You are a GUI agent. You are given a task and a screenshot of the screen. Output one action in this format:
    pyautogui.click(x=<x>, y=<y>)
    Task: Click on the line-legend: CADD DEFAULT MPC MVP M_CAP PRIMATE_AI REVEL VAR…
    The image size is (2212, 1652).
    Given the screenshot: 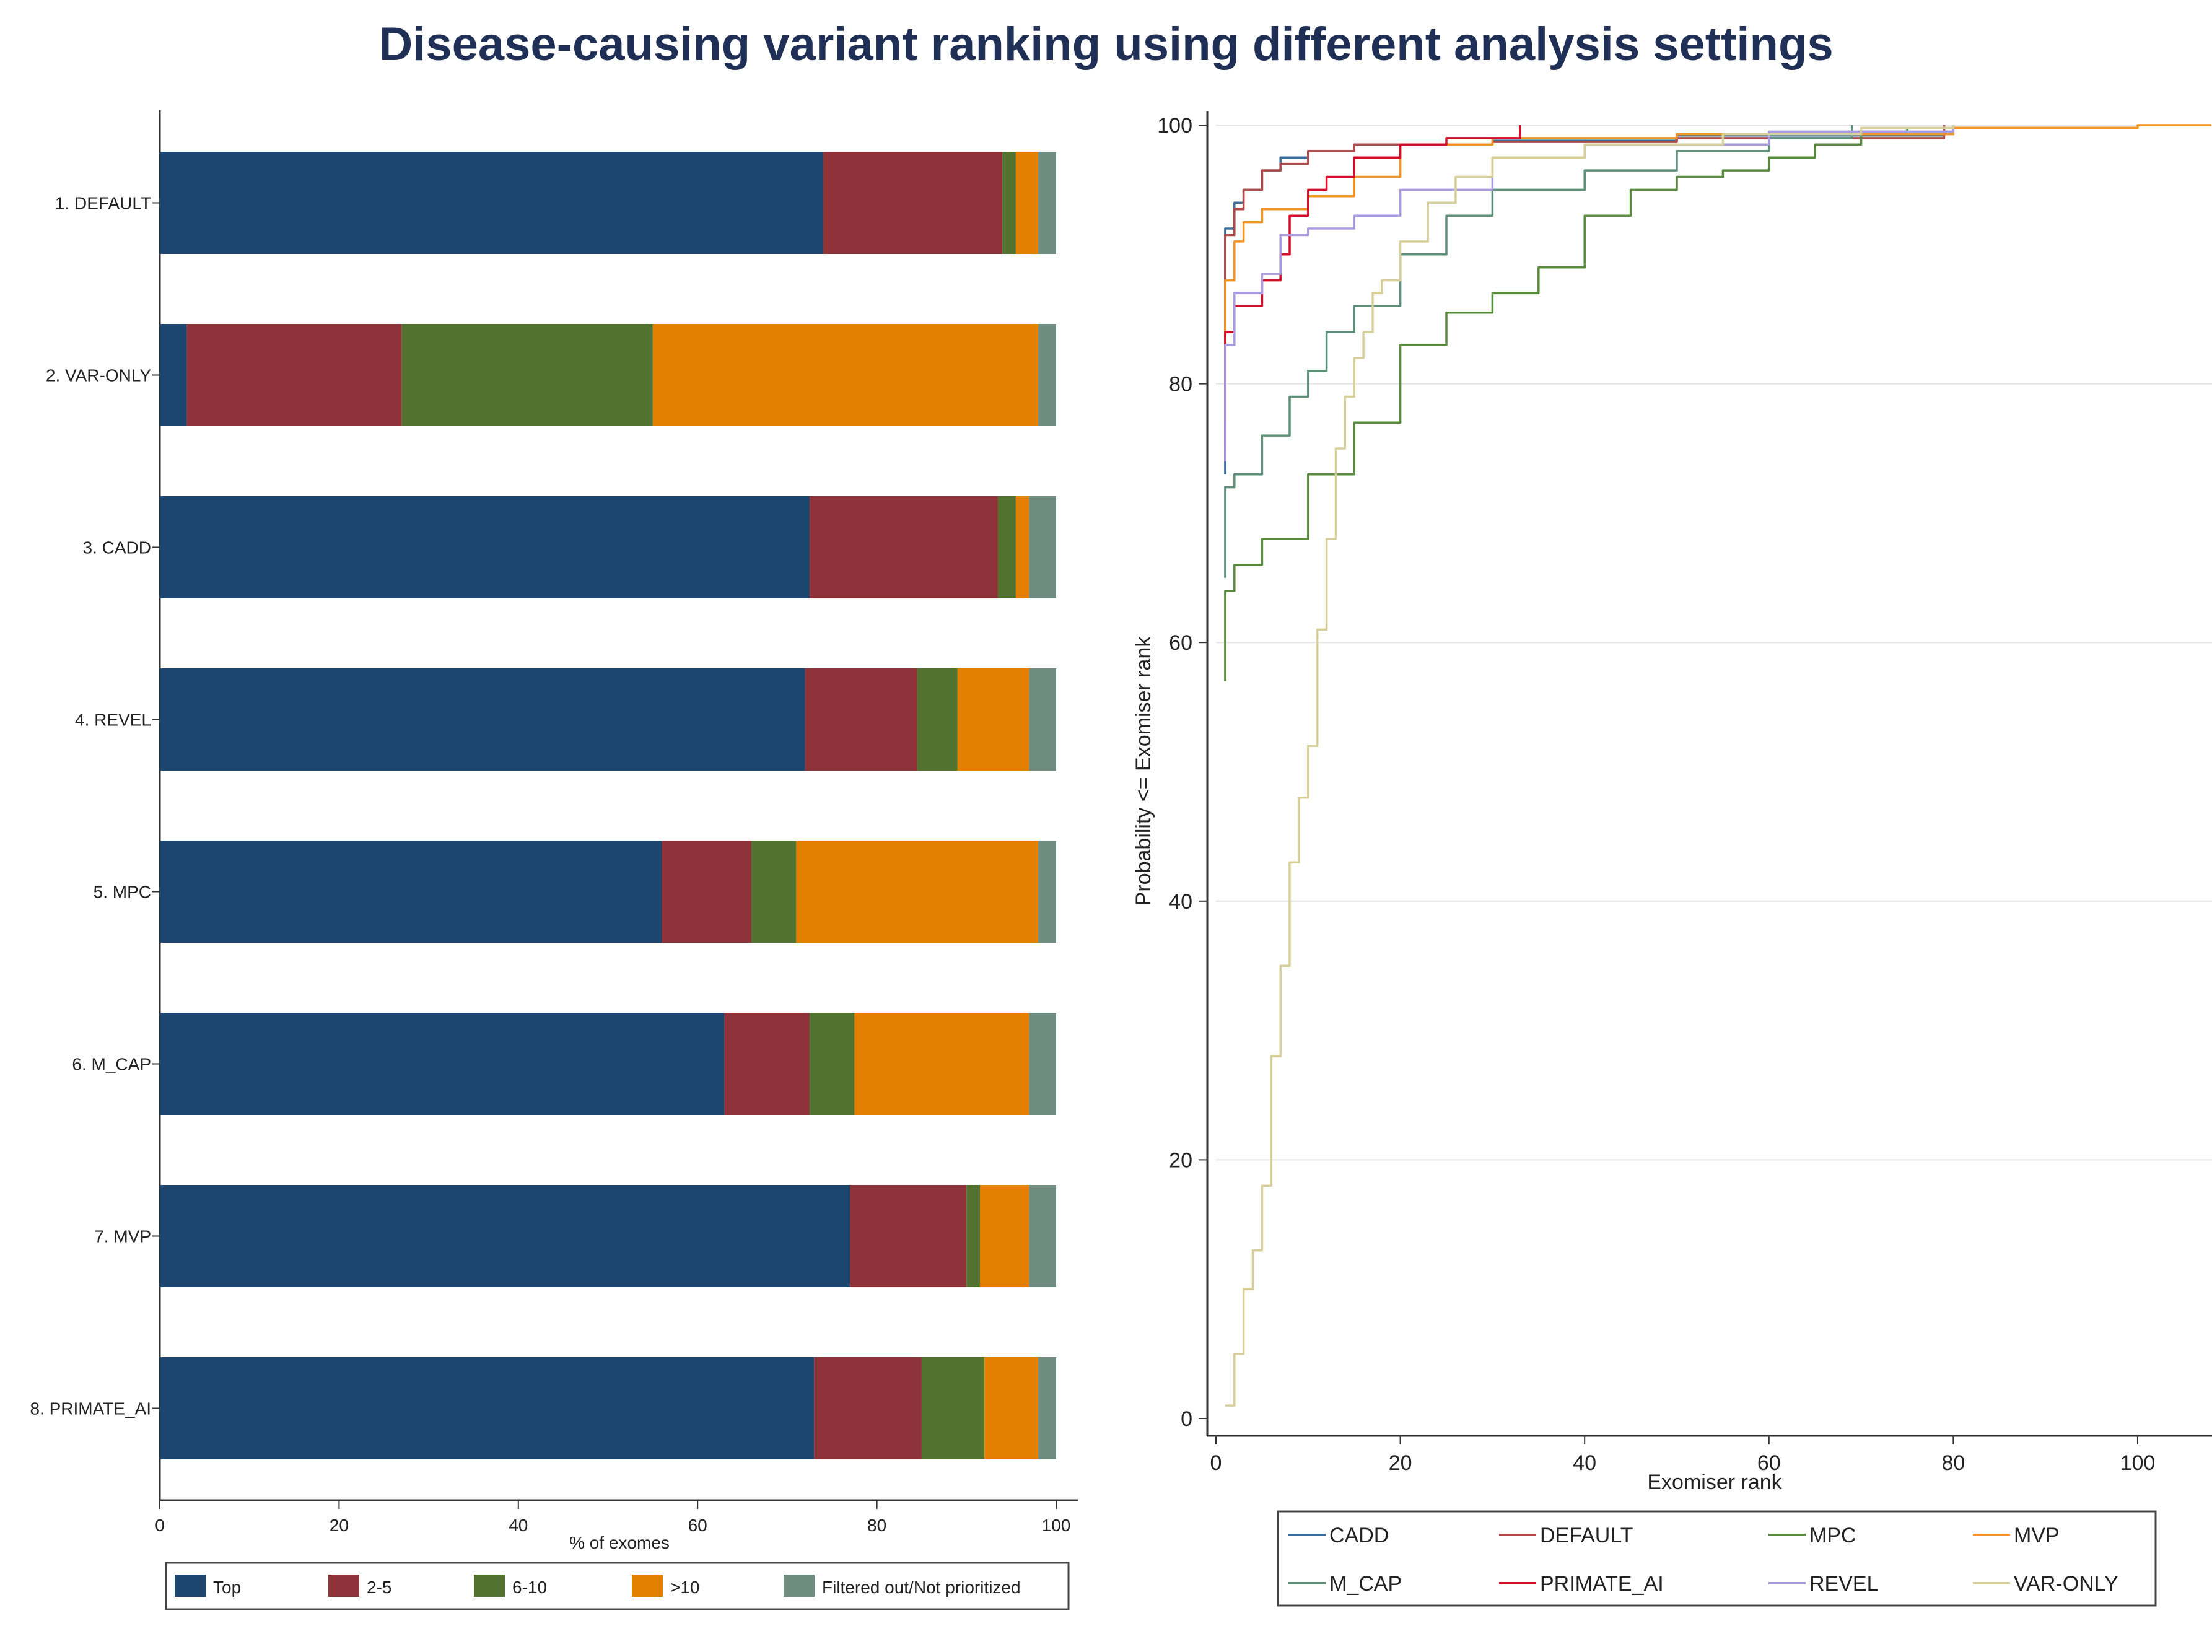 What is the action you would take?
    pyautogui.click(x=1717, y=1558)
    